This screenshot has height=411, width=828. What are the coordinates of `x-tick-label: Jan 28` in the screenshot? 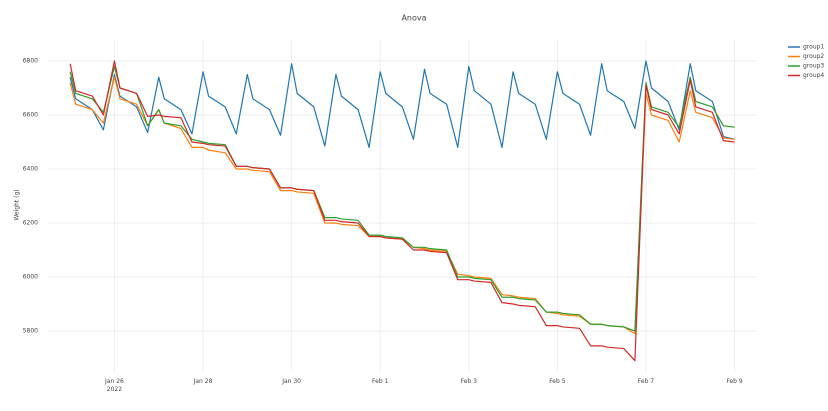 It's located at (203, 381).